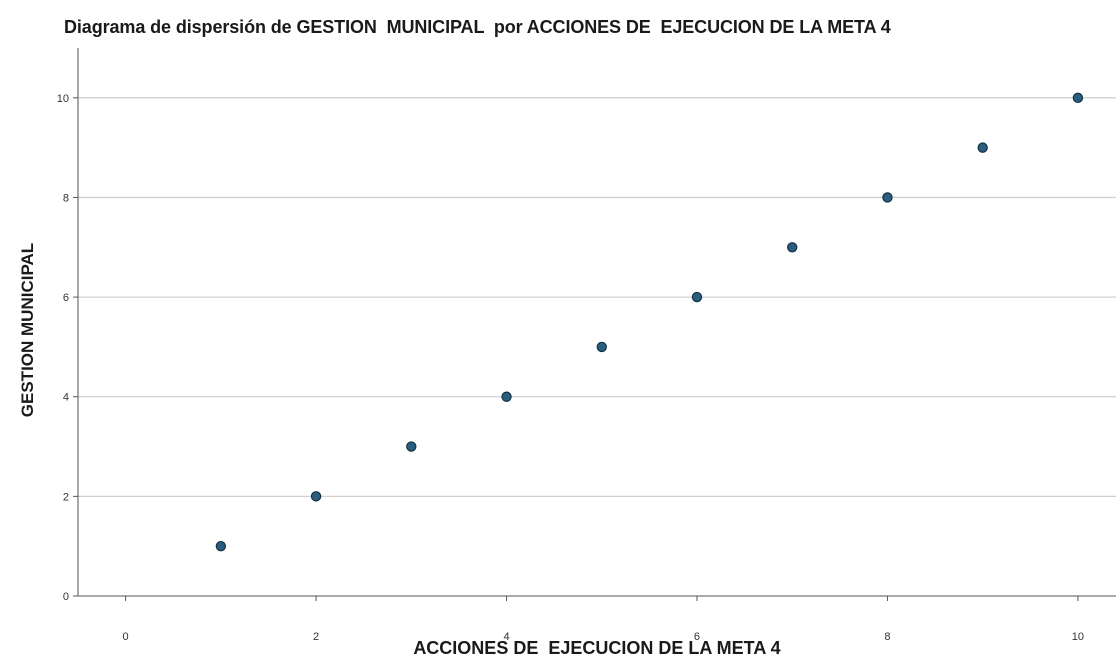 This screenshot has width=1116, height=660. What do you see at coordinates (66, 597) in the screenshot?
I see `y-tick-label-0: 0` at bounding box center [66, 597].